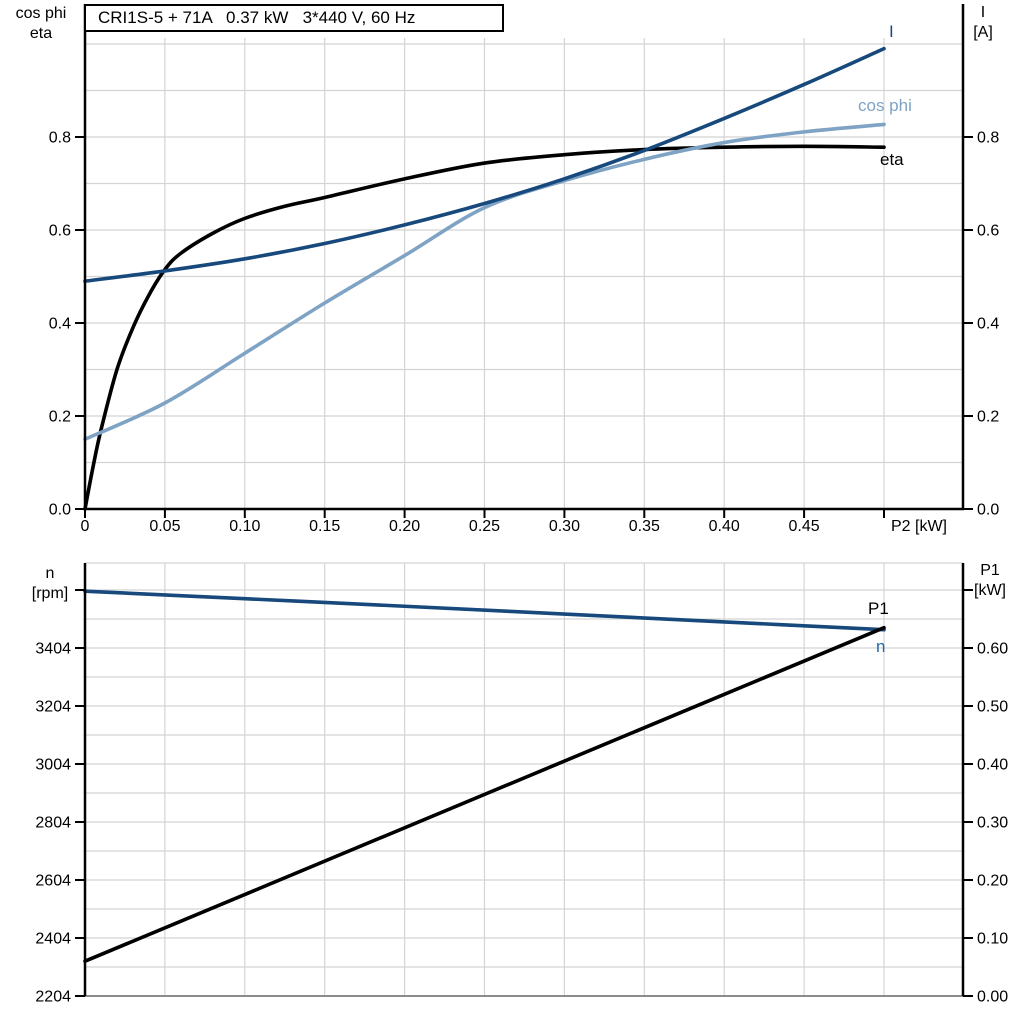 This screenshot has height=1024, width=1024. What do you see at coordinates (885, 105) in the screenshot?
I see `curve-label-cos-phi: cos phi` at bounding box center [885, 105].